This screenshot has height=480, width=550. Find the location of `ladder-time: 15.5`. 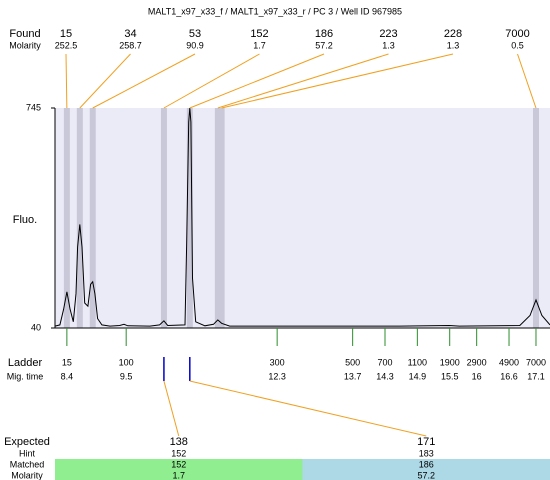

ladder-time: 15.5 is located at coordinates (450, 376).